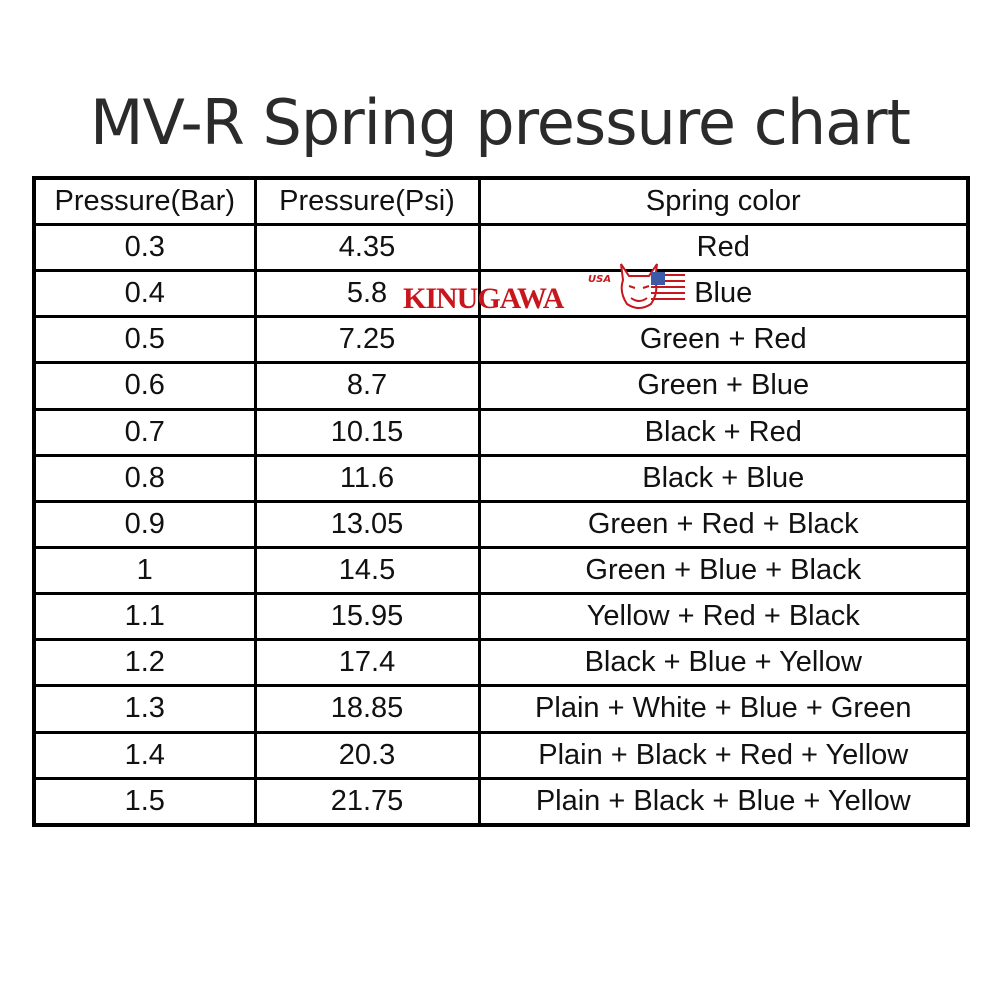 Image resolution: width=1000 pixels, height=1000 pixels. Describe the element at coordinates (144, 294) in the screenshot. I see `cell-bar: 0.4` at that location.